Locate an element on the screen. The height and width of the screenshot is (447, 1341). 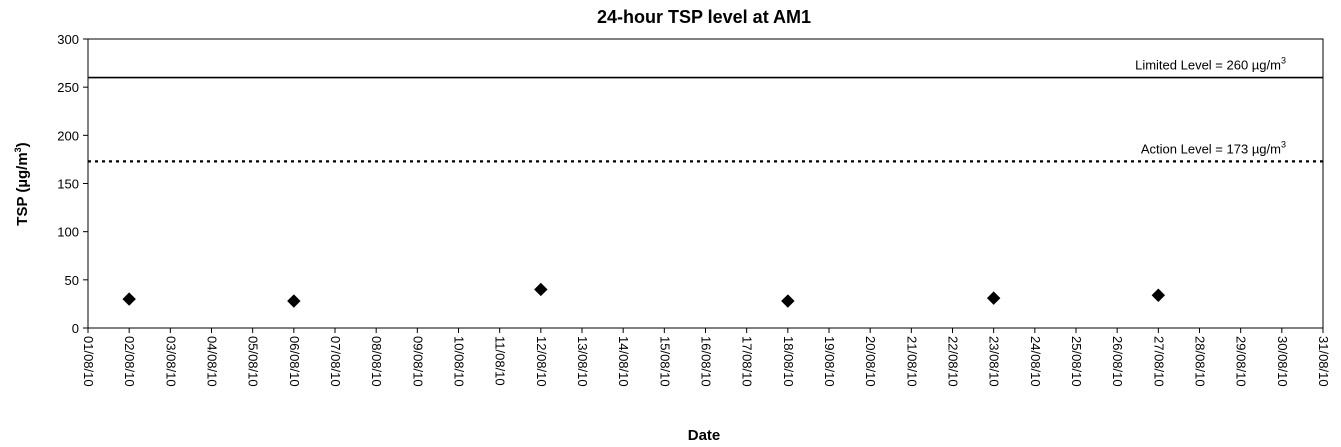
x-tick-label: 26/08/10 is located at coordinates (1117, 361).